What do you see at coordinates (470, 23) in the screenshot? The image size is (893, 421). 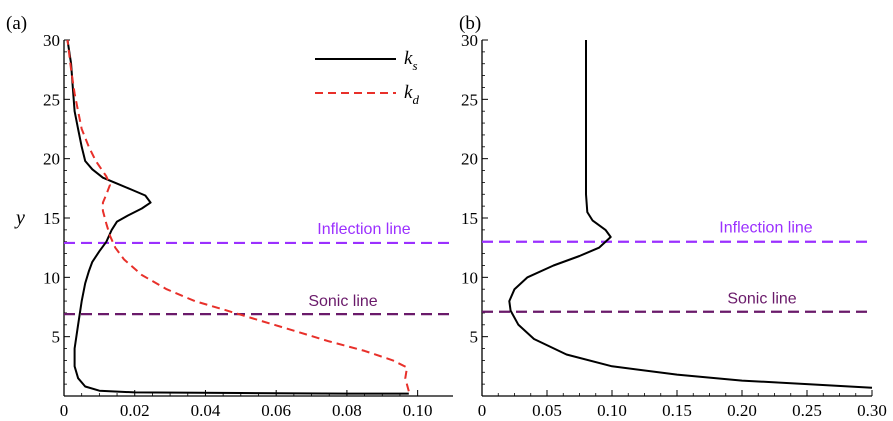 I see `panel-label: (b)` at bounding box center [470, 23].